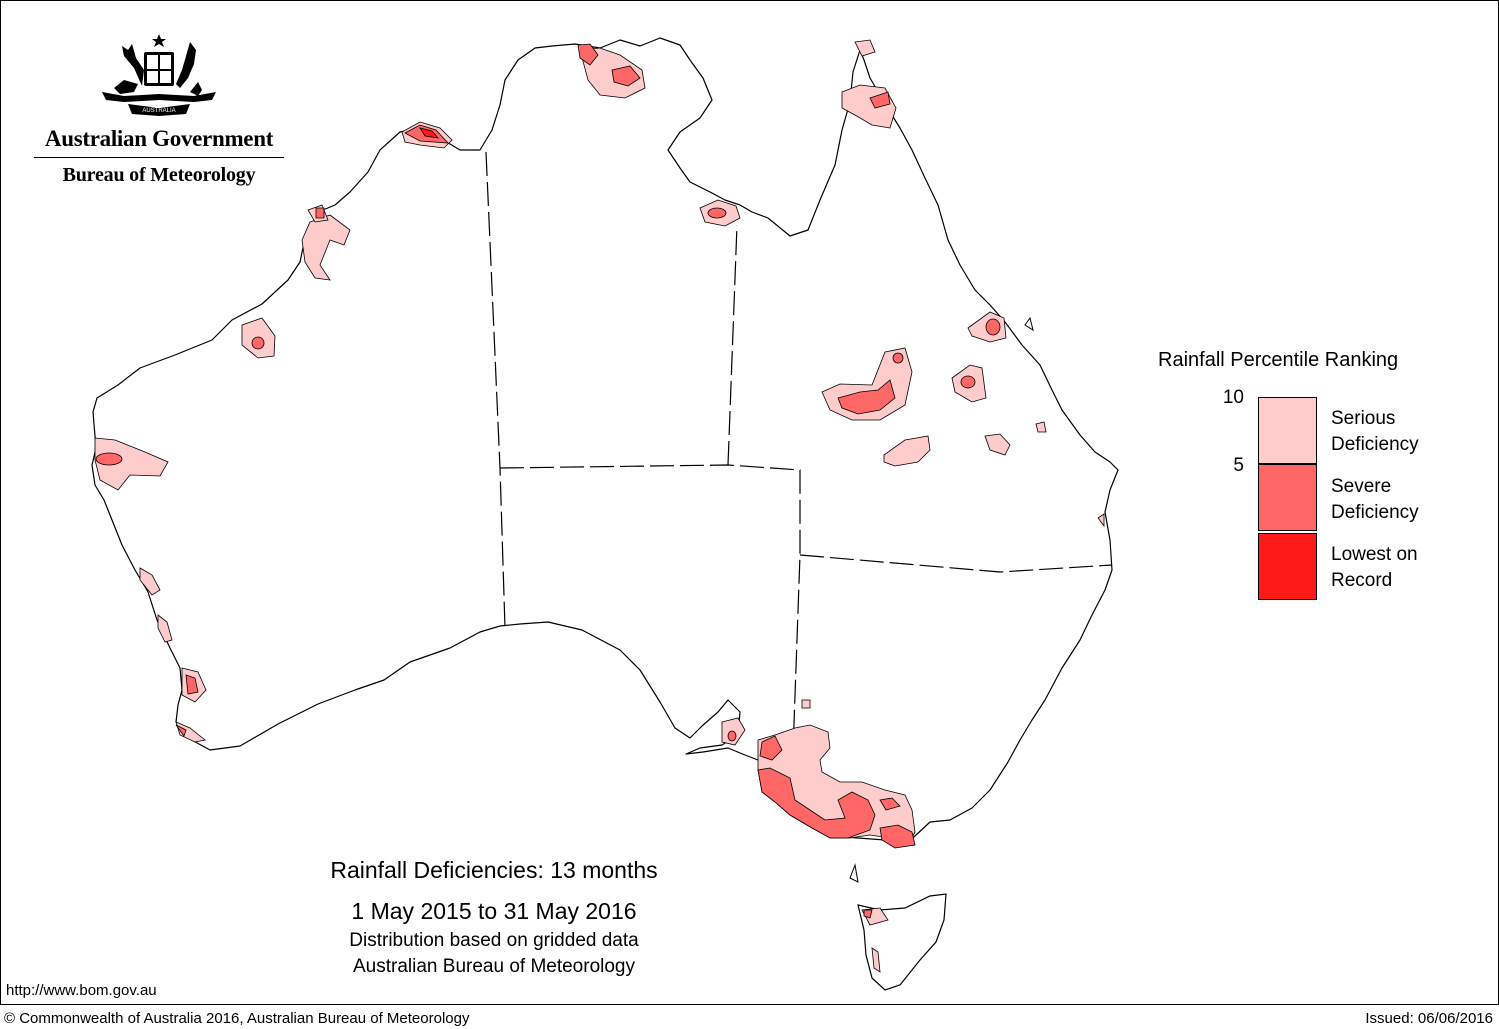 Image resolution: width=1499 pixels, height=1029 pixels. What do you see at coordinates (1233, 397) in the screenshot?
I see `legend-tick-10: 10` at bounding box center [1233, 397].